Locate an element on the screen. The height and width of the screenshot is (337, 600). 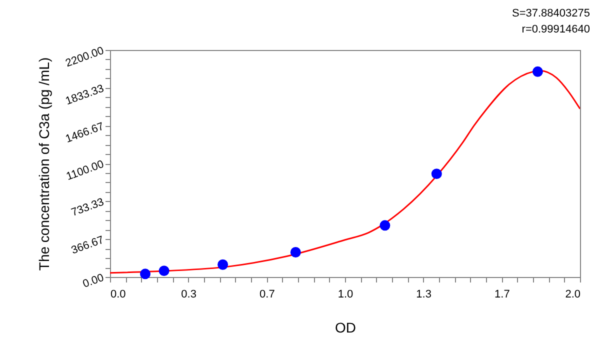
x-tick-label: 1.7 is located at coordinates (502, 294).